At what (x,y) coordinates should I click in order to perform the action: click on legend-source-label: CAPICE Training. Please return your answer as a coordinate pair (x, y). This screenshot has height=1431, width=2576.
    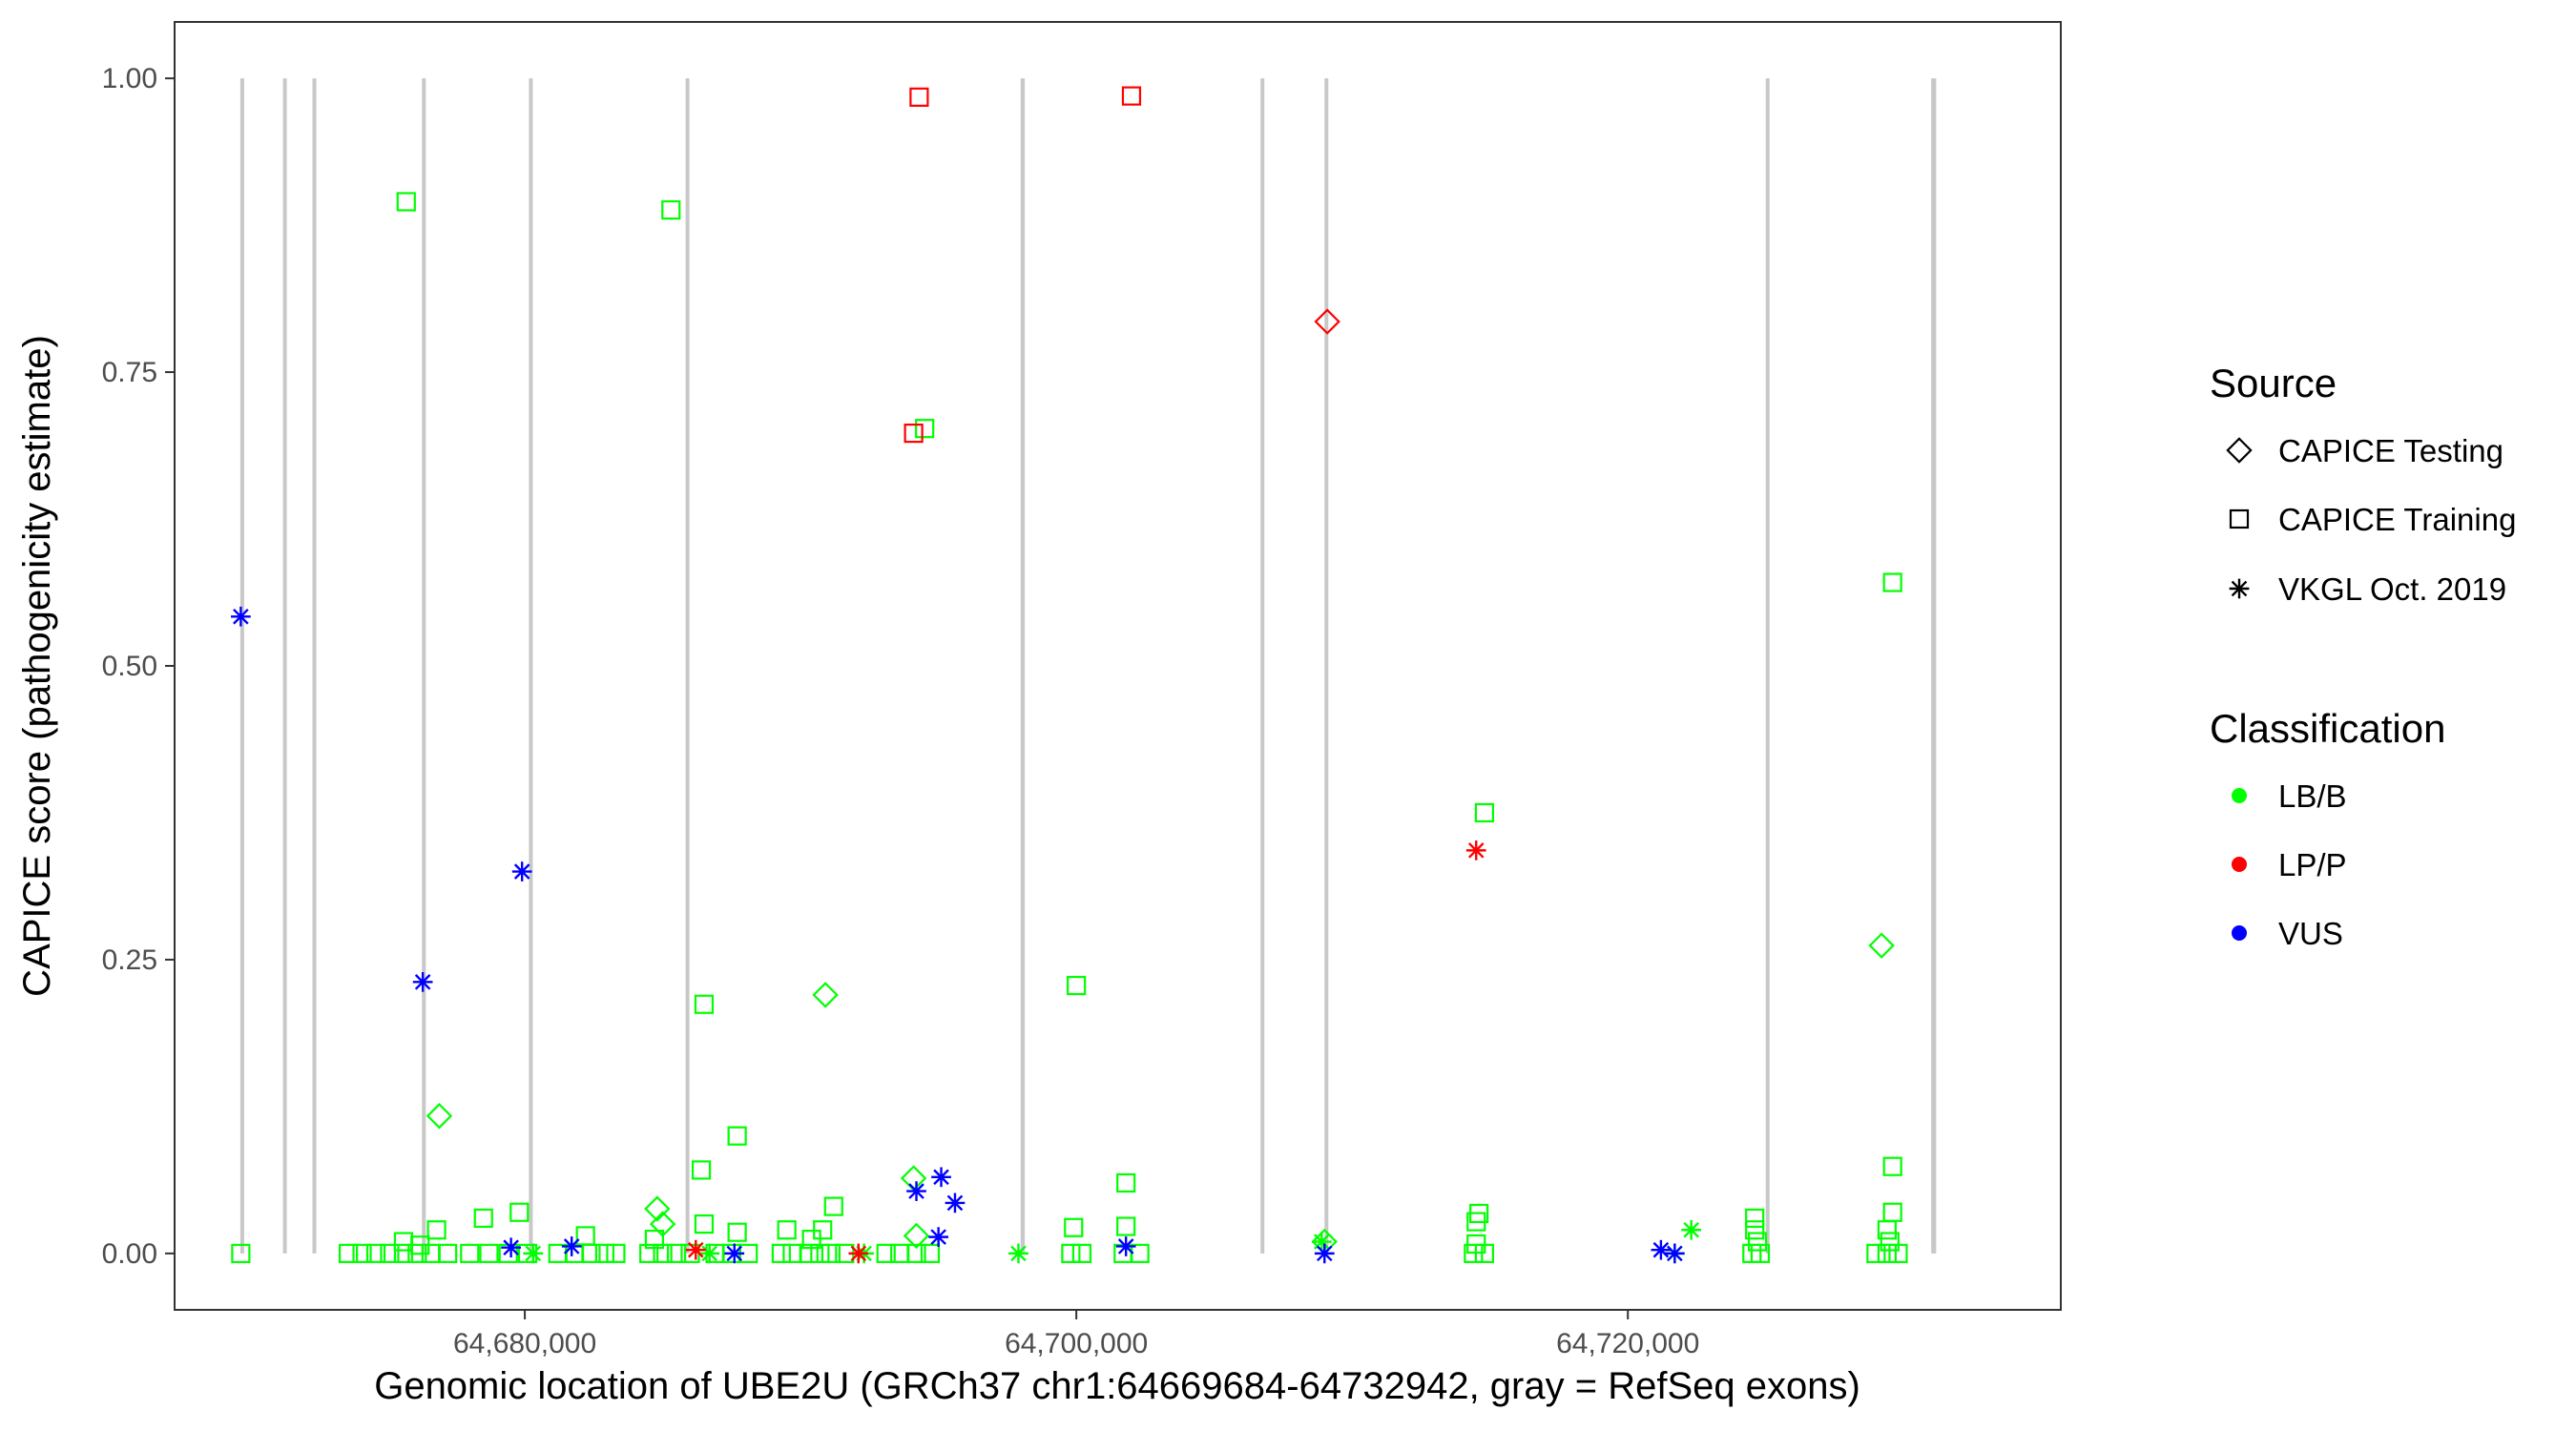
    Looking at the image, I should click on (2397, 519).